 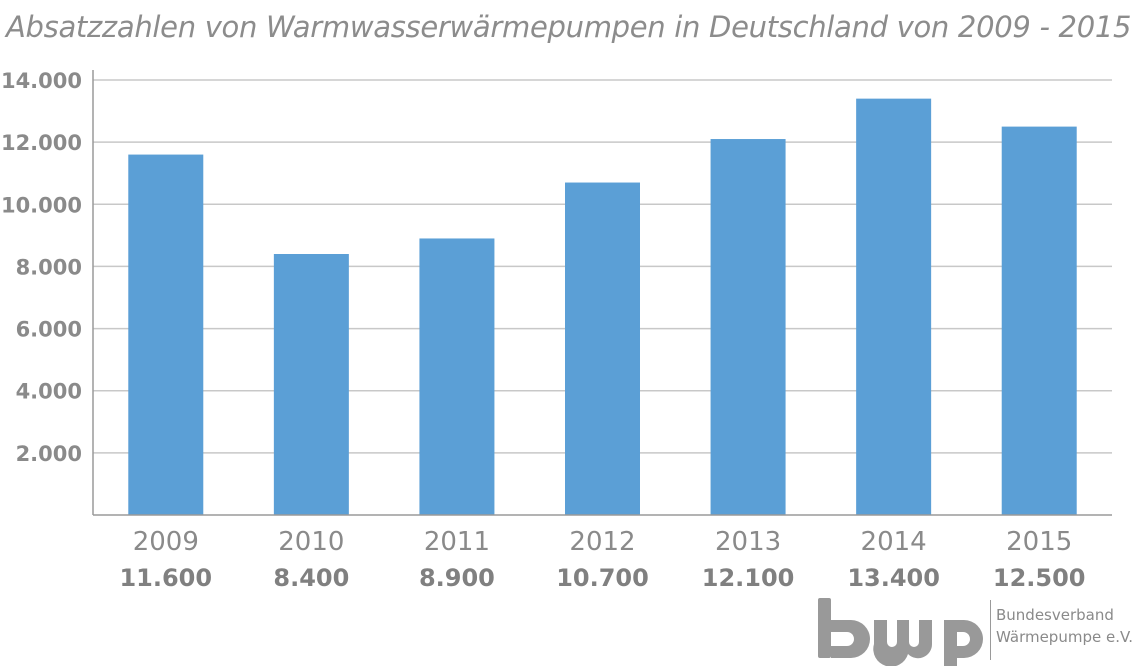 I want to click on data-label: 13.400, so click(x=893, y=578).